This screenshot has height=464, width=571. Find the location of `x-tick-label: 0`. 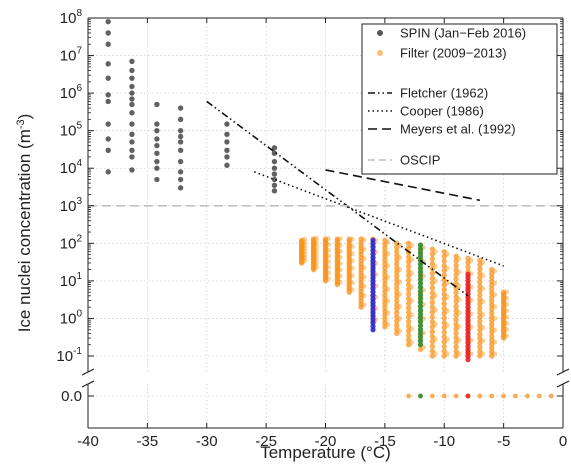

x-tick-label: 0 is located at coordinates (563, 441).